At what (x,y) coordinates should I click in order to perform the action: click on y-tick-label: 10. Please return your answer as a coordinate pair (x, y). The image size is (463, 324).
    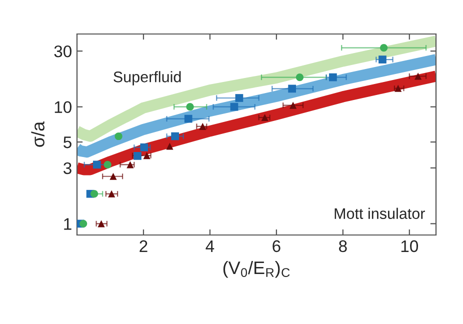
    Looking at the image, I should click on (63, 107).